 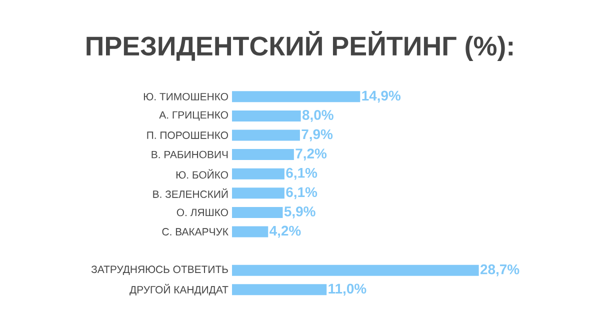 I want to click on y-tick-label: О. ЛЯШКО, so click(x=202, y=212).